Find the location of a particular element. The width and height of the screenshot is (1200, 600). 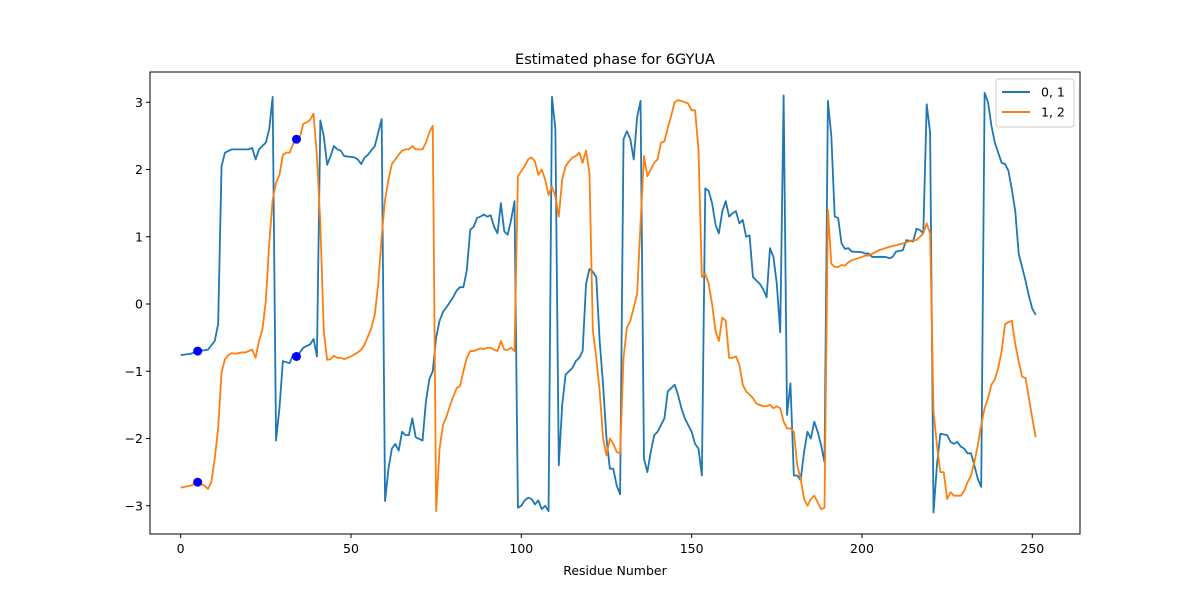

y-tick-label: −2 is located at coordinates (134, 438).